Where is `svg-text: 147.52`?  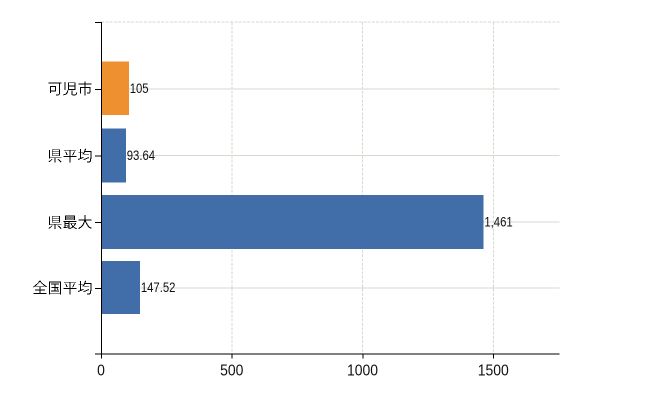
svg-text: 147.52 is located at coordinates (158, 287).